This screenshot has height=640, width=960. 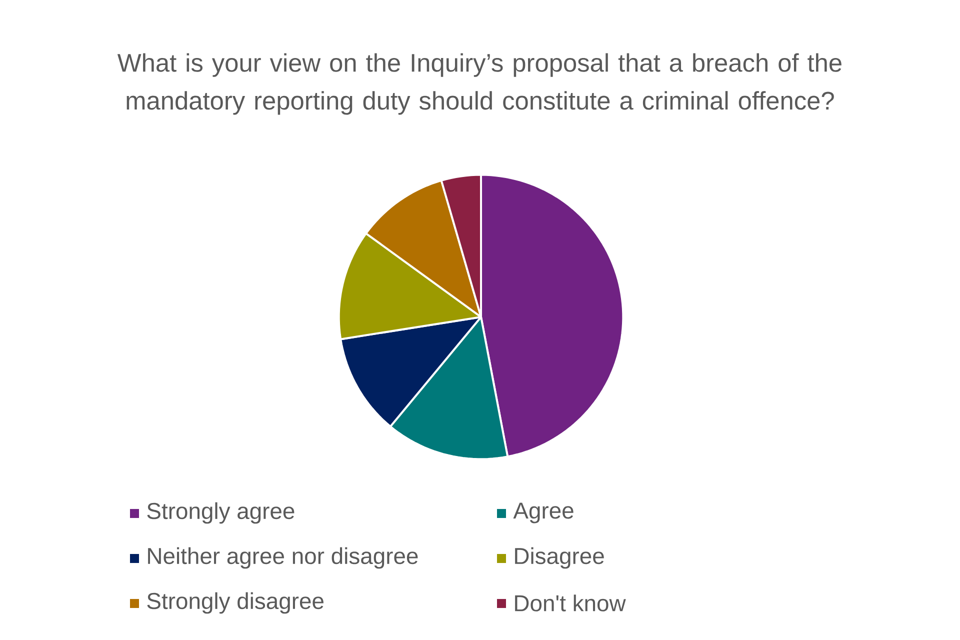 I want to click on chart-title: What is your view on the Inquiry’s proposal that a breach of the mandatory reporting duty should constitute a criminal offence?, so click(x=479, y=84).